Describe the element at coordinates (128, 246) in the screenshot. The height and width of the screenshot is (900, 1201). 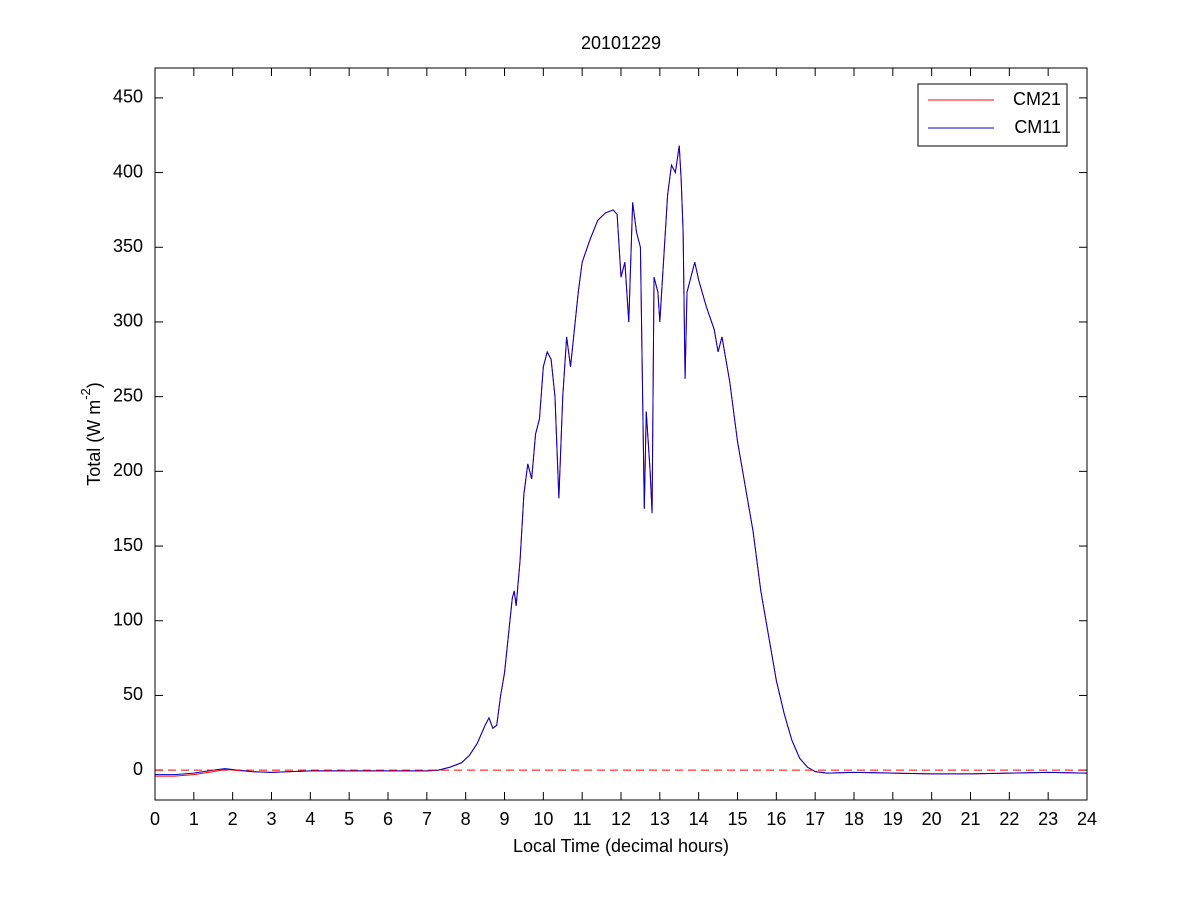
I see `y-tick-label: 350` at that location.